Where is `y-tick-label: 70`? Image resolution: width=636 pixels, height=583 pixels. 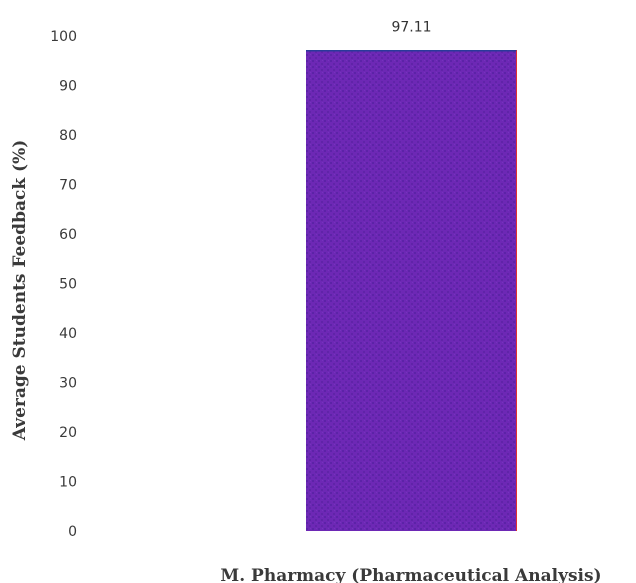 y-tick-label: 70 is located at coordinates (68, 186).